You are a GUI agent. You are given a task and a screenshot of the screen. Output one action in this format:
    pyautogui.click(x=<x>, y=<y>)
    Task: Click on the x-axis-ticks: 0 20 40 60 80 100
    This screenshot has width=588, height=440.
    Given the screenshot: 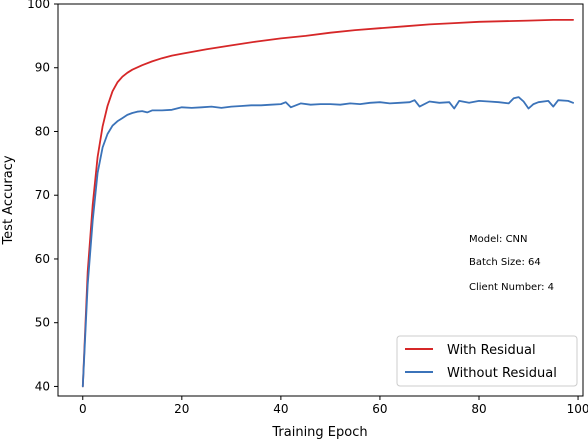 What is the action you would take?
    pyautogui.click(x=333, y=406)
    